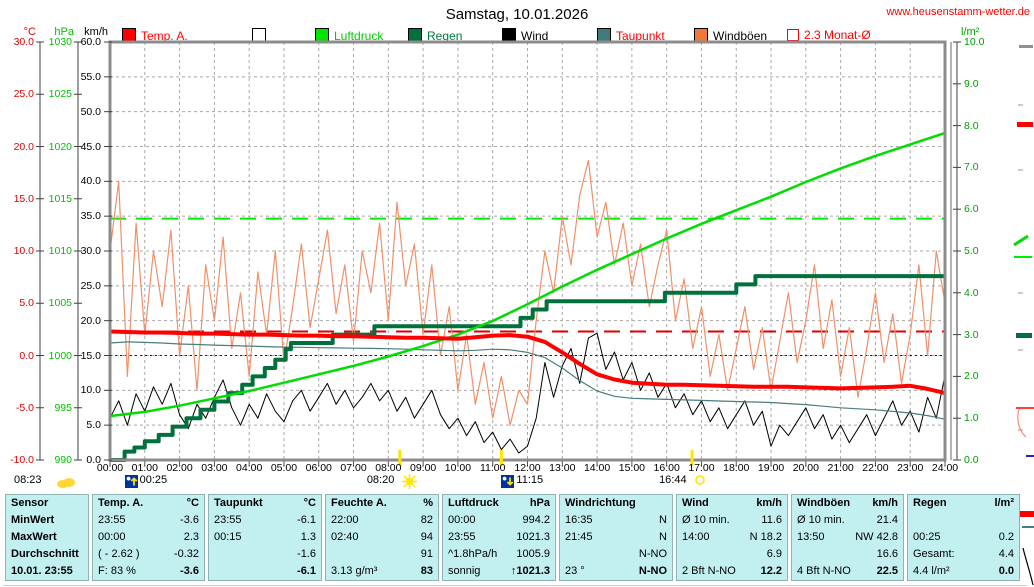 The height and width of the screenshot is (587, 1034). Describe the element at coordinates (640, 36) in the screenshot. I see `legend-label: Taupunkt` at that location.